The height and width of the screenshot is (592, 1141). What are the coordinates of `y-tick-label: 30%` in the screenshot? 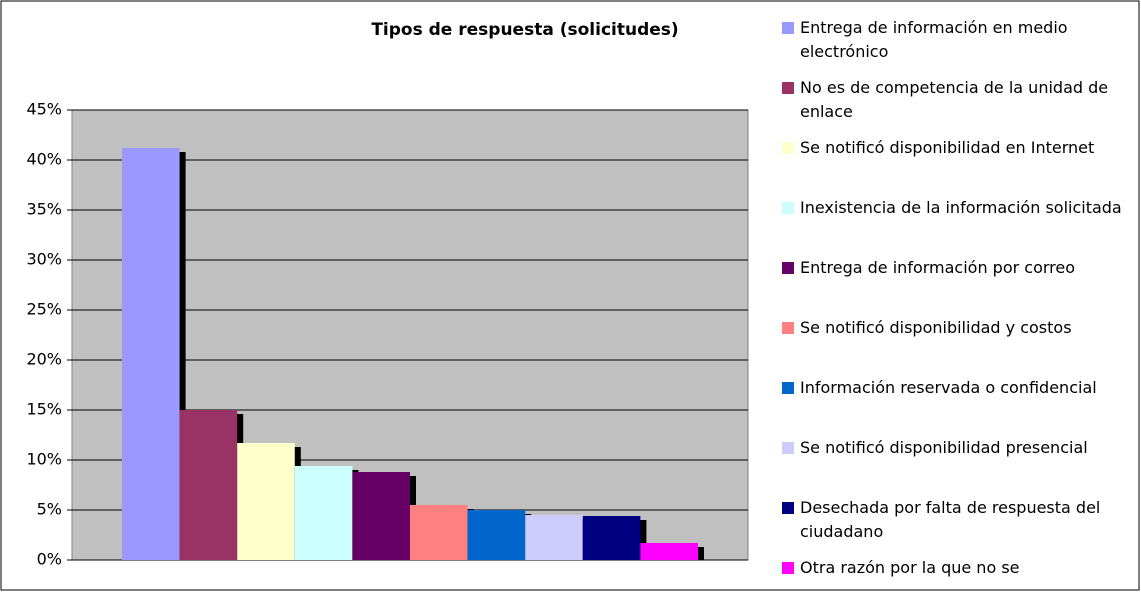 It's located at (44, 259).